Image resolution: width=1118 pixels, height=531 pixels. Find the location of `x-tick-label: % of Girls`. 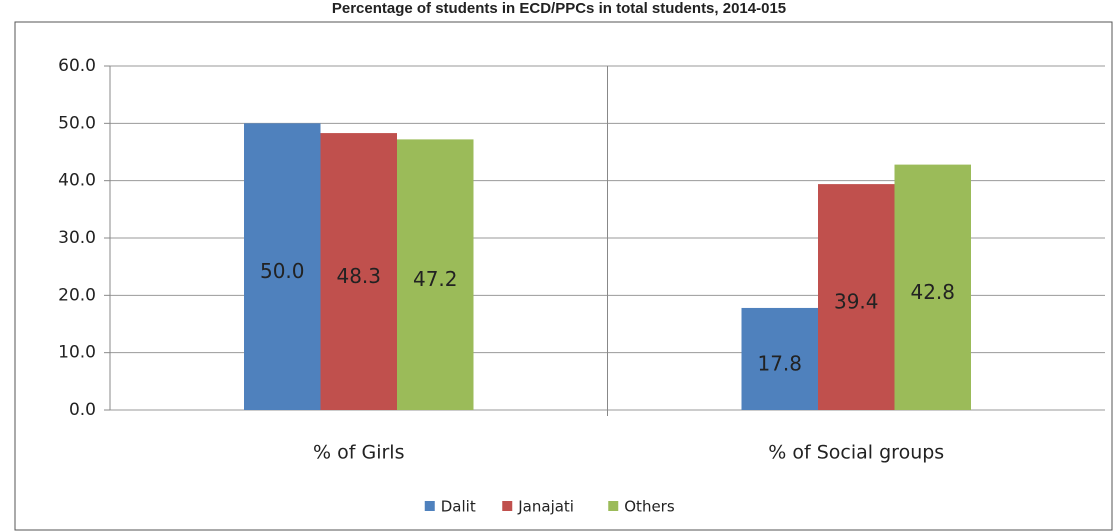

x-tick-label: % of Girls is located at coordinates (358, 453).